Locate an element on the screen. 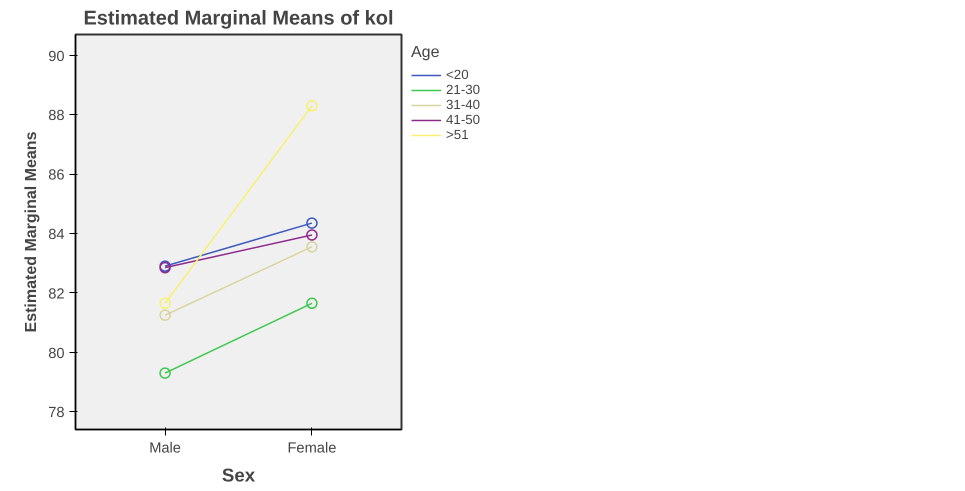 The height and width of the screenshot is (491, 965). legend-label: 41-50 is located at coordinates (463, 119).